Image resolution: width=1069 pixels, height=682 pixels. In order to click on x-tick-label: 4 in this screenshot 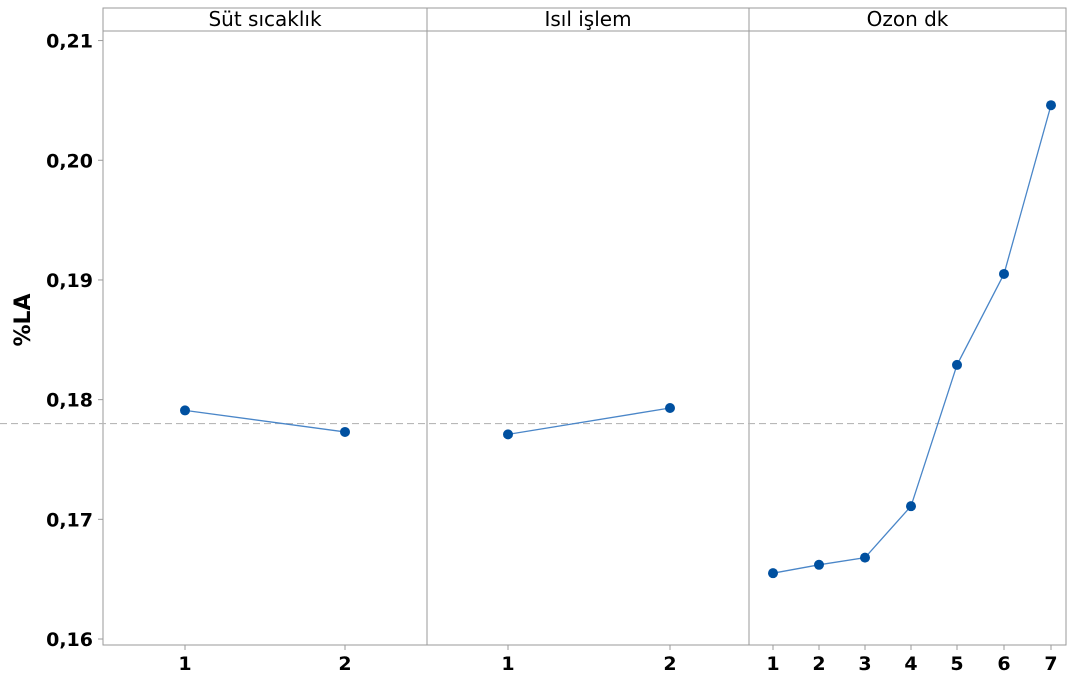, I will do `click(910, 664)`.